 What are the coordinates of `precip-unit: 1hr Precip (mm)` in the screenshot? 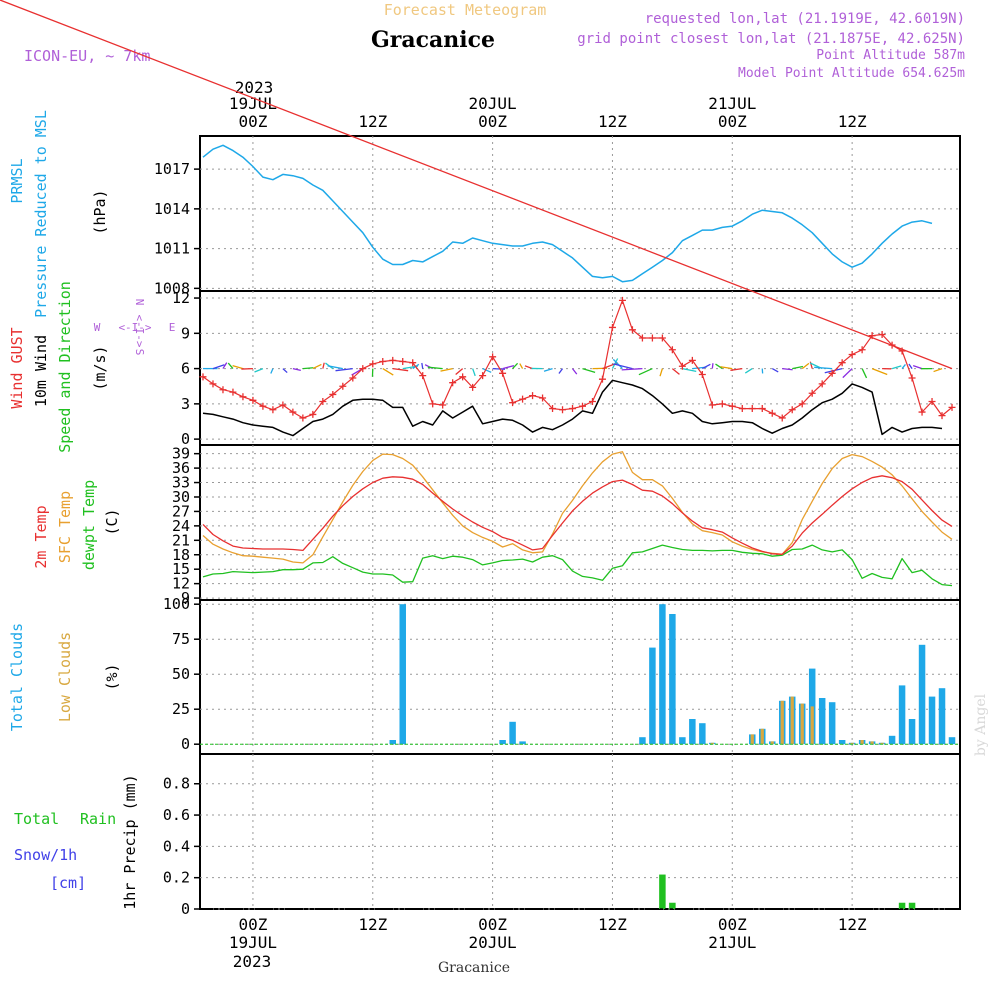 It's located at (130, 841).